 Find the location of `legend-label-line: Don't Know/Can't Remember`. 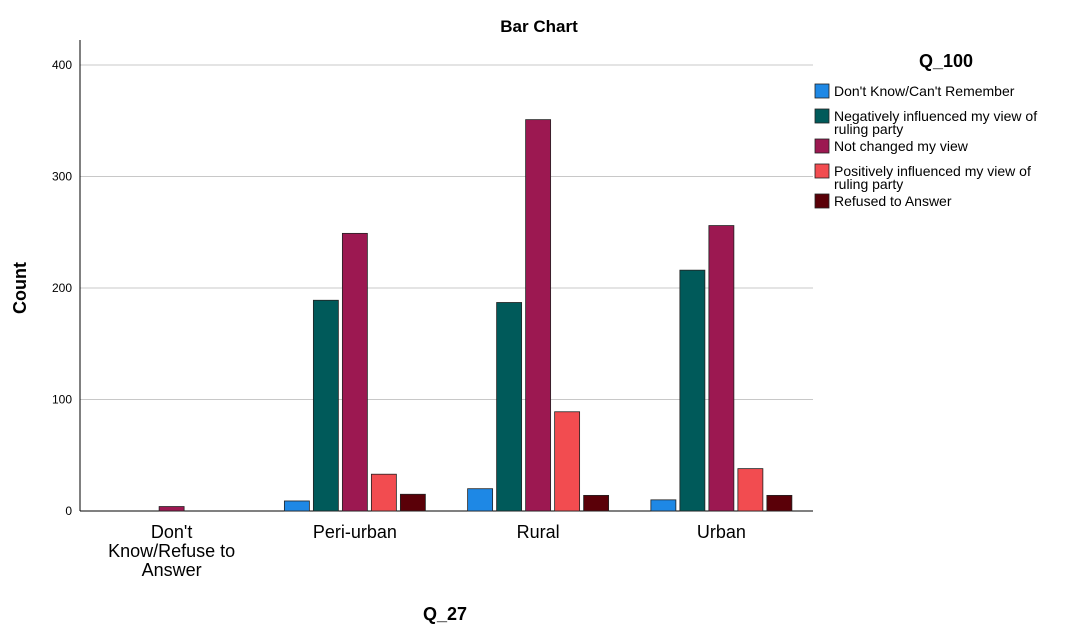

legend-label-line: Don't Know/Can't Remember is located at coordinates (924, 91).